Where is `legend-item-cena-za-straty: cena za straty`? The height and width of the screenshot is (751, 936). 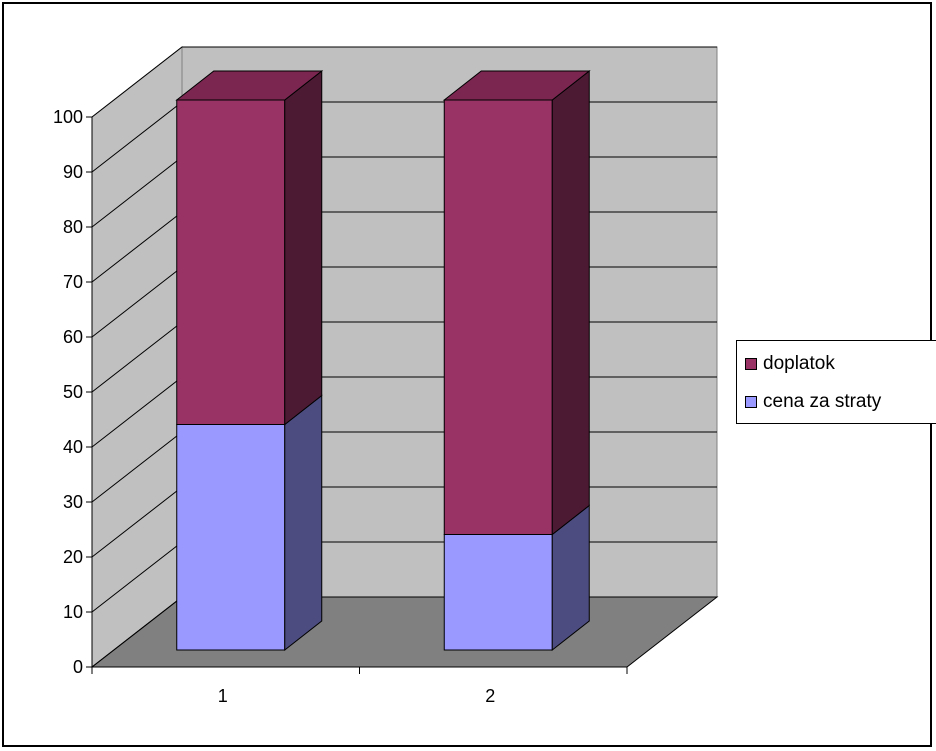 legend-item-cena-za-straty: cena za straty is located at coordinates (813, 402).